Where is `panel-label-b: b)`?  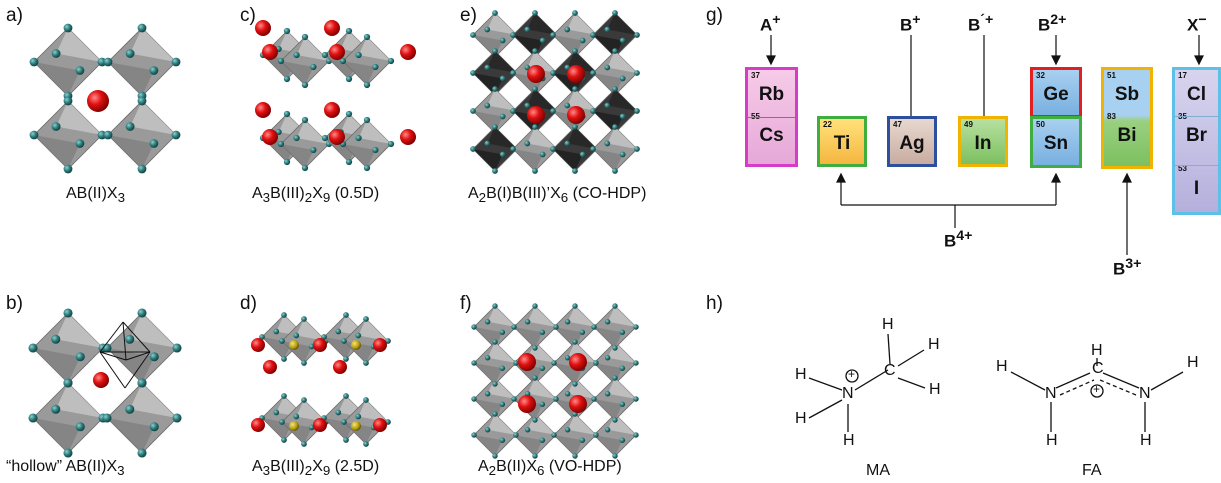 panel-label-b: b) is located at coordinates (14, 303).